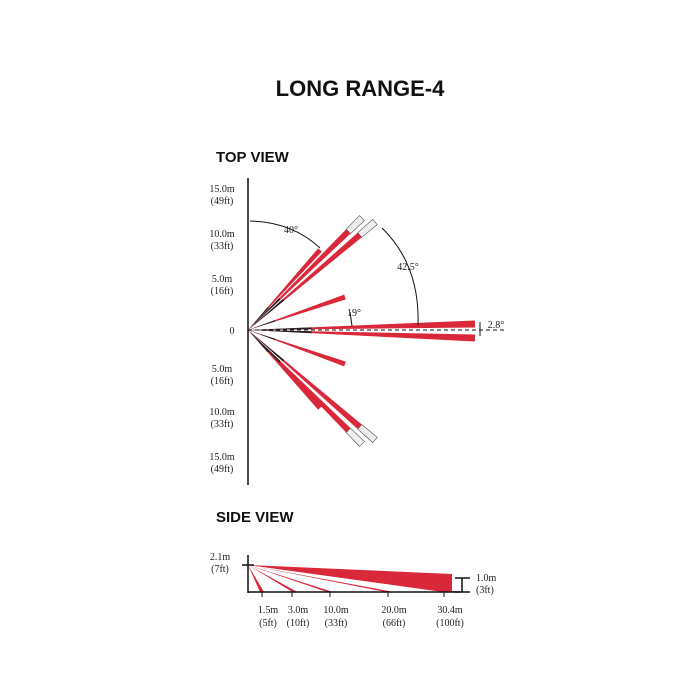 The image size is (700, 700). I want to click on height-label: (7ft), so click(220, 569).